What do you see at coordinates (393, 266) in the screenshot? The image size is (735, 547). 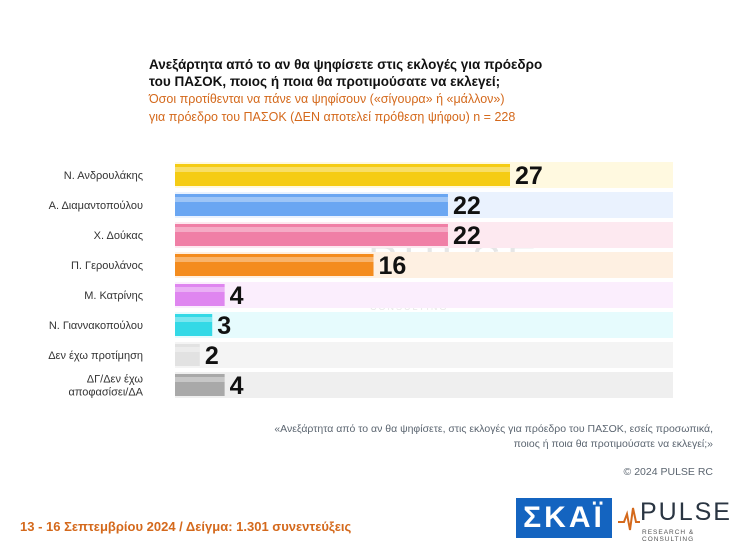 I see `data-label: 16` at bounding box center [393, 266].